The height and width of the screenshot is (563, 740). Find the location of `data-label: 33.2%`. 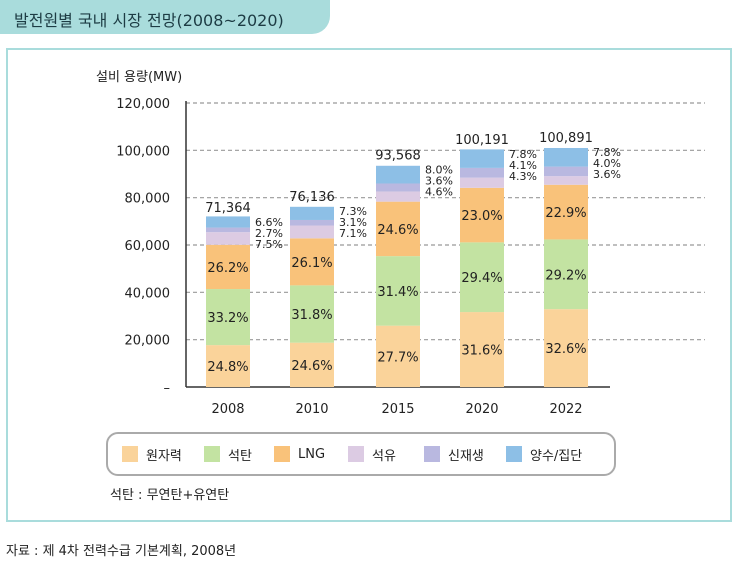

data-label: 33.2% is located at coordinates (227, 318).